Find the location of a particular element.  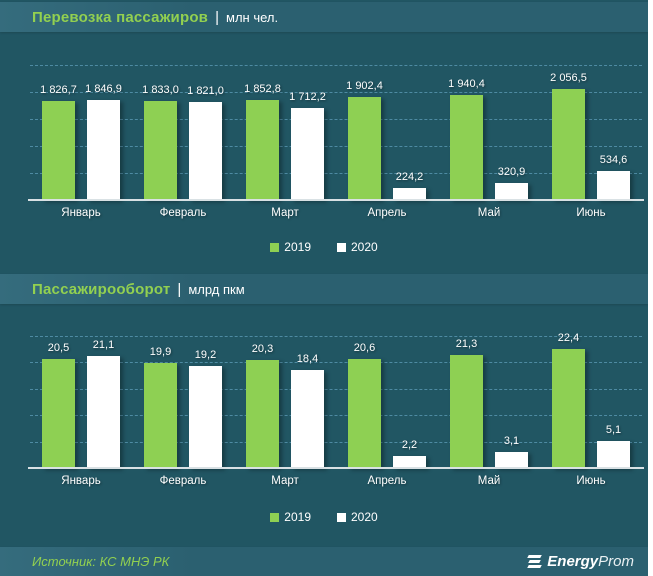

chart1-unit-label: млн чел. is located at coordinates (252, 17).